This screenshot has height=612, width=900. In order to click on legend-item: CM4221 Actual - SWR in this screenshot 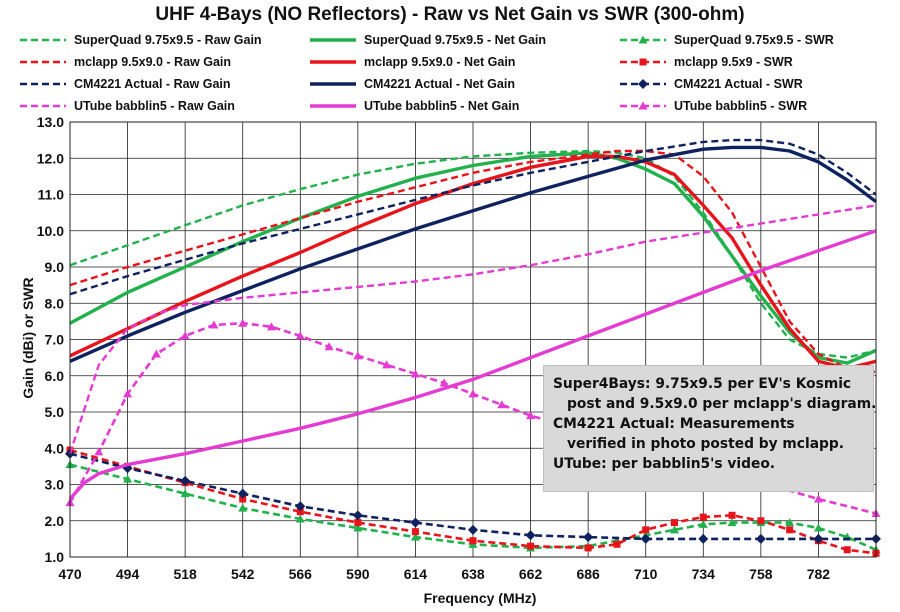, I will do `click(710, 84)`.